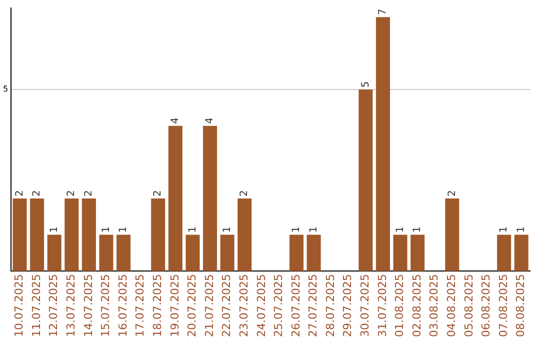 The width and height of the screenshot is (540, 340). What do you see at coordinates (365, 306) in the screenshot?
I see `x-tick-label: 30.07.2025` at bounding box center [365, 306].